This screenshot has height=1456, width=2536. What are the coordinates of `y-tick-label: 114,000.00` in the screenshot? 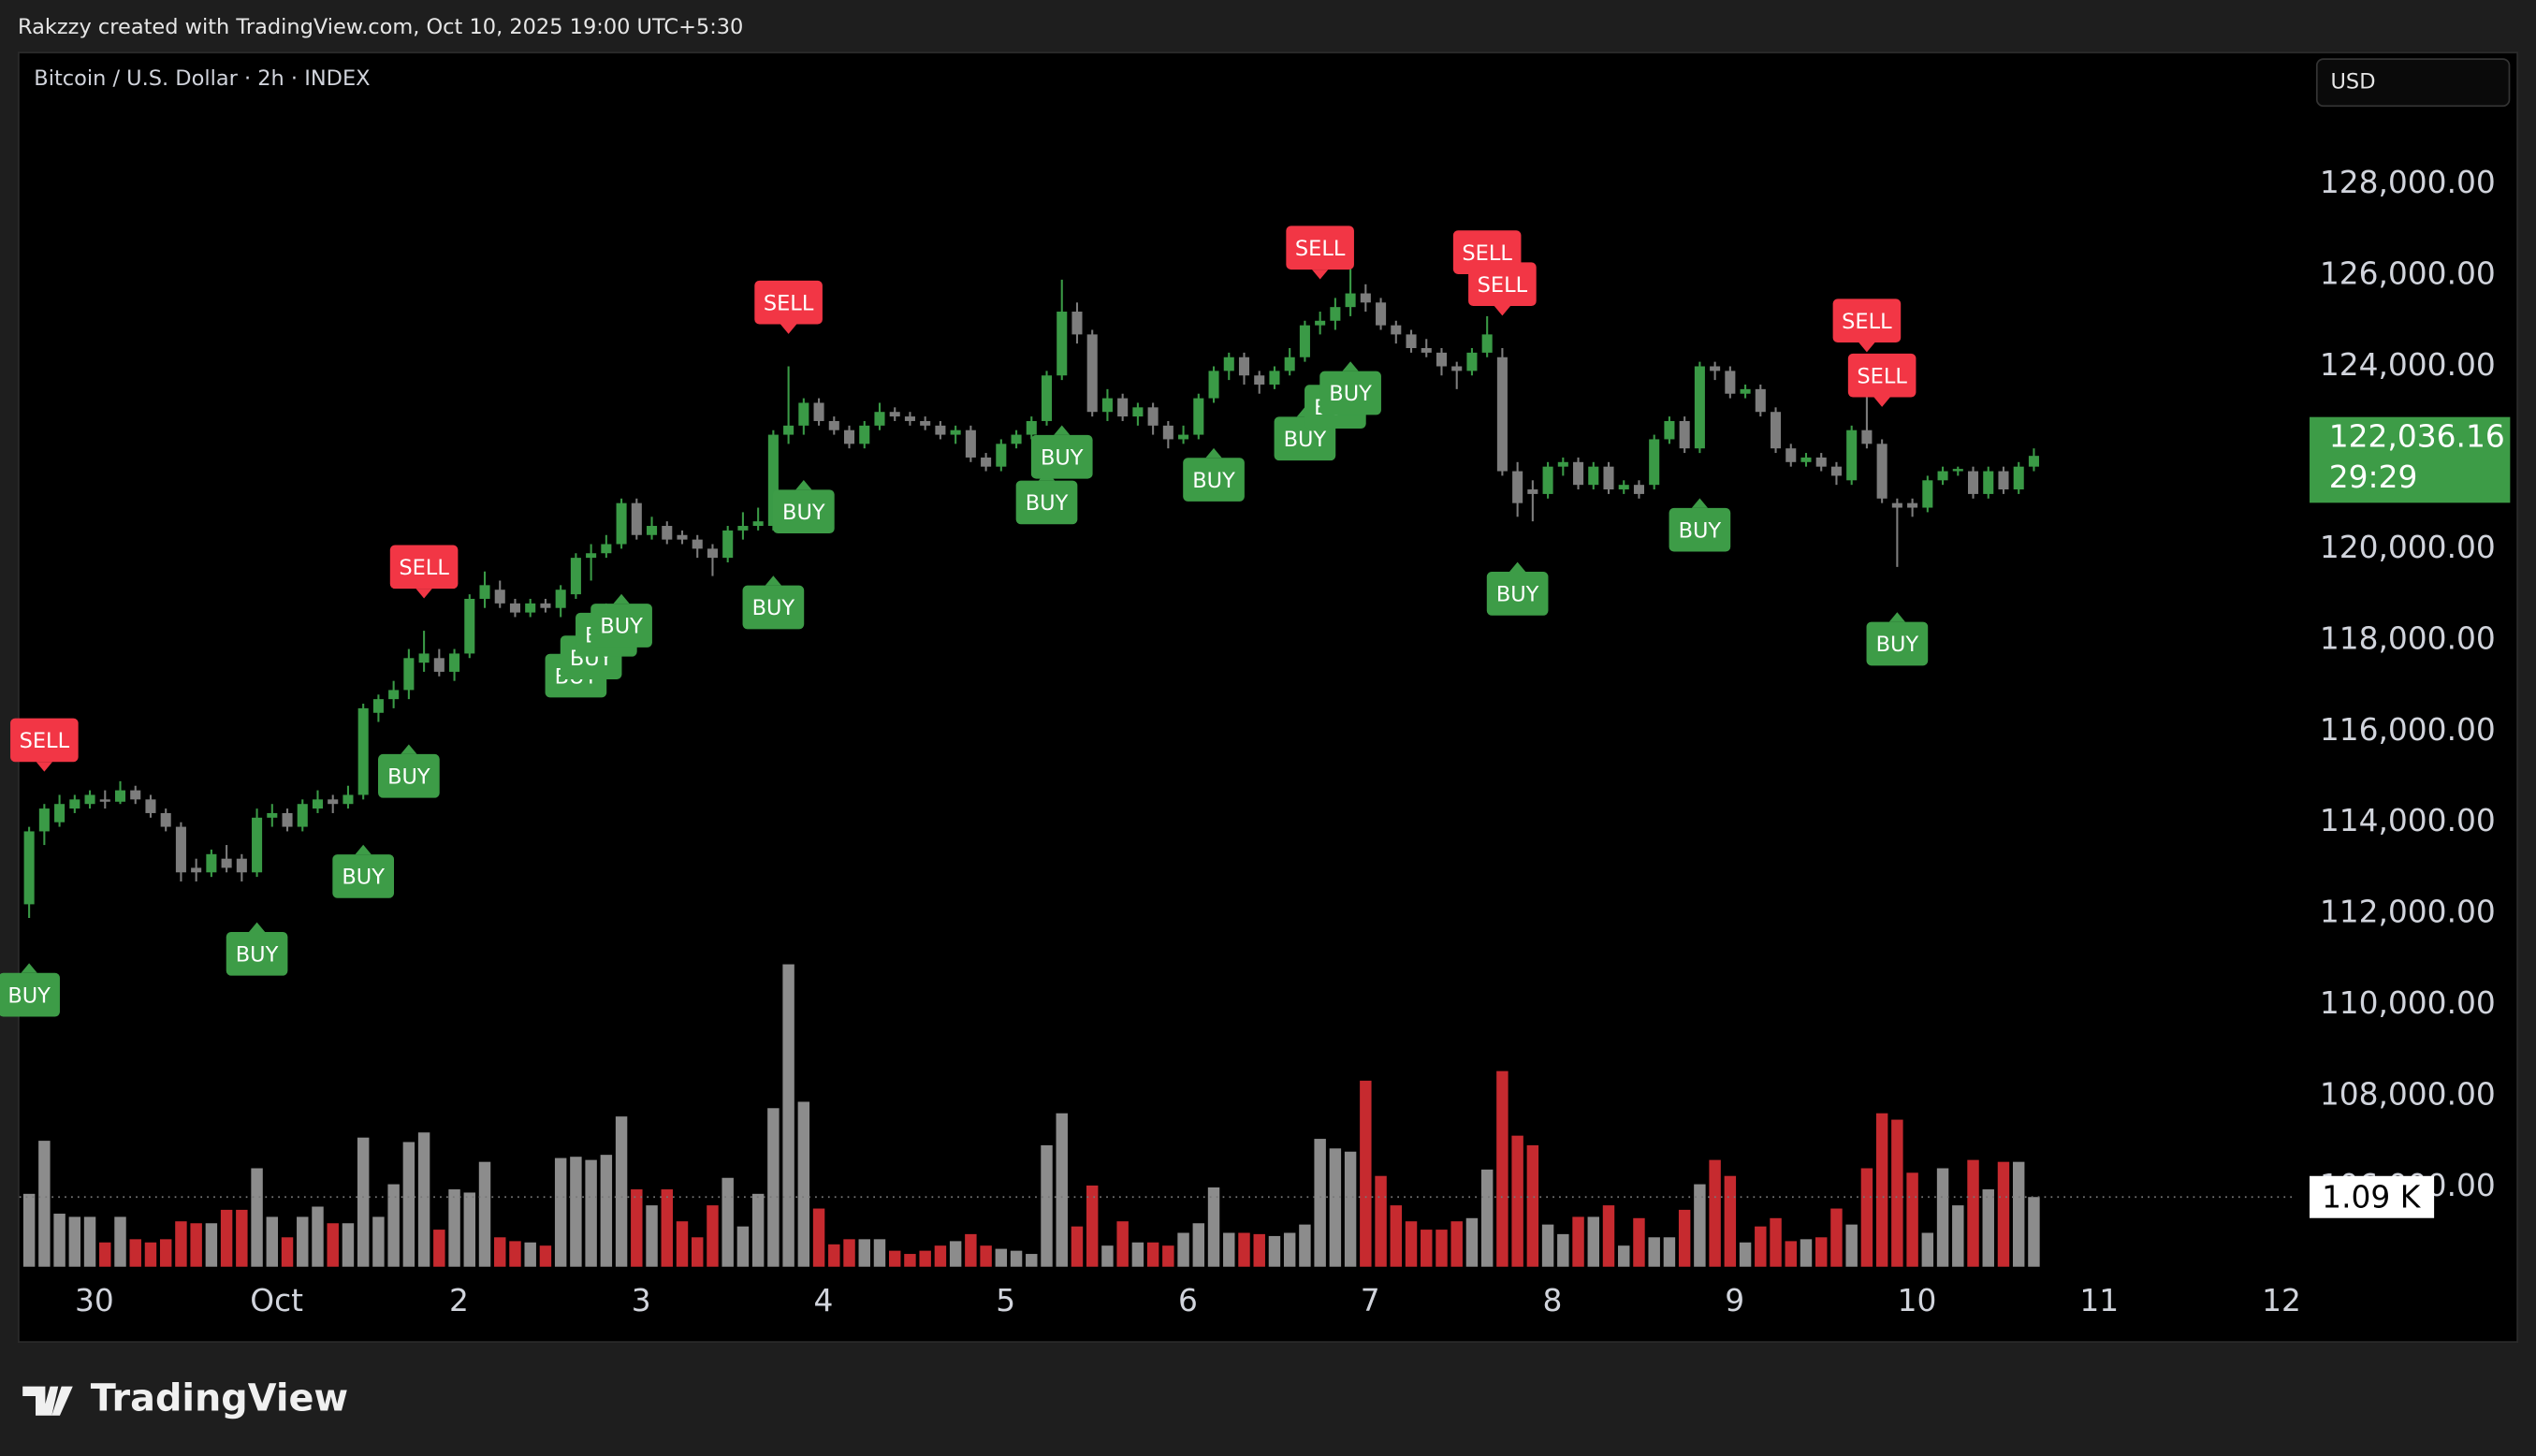 It's located at (2408, 820).